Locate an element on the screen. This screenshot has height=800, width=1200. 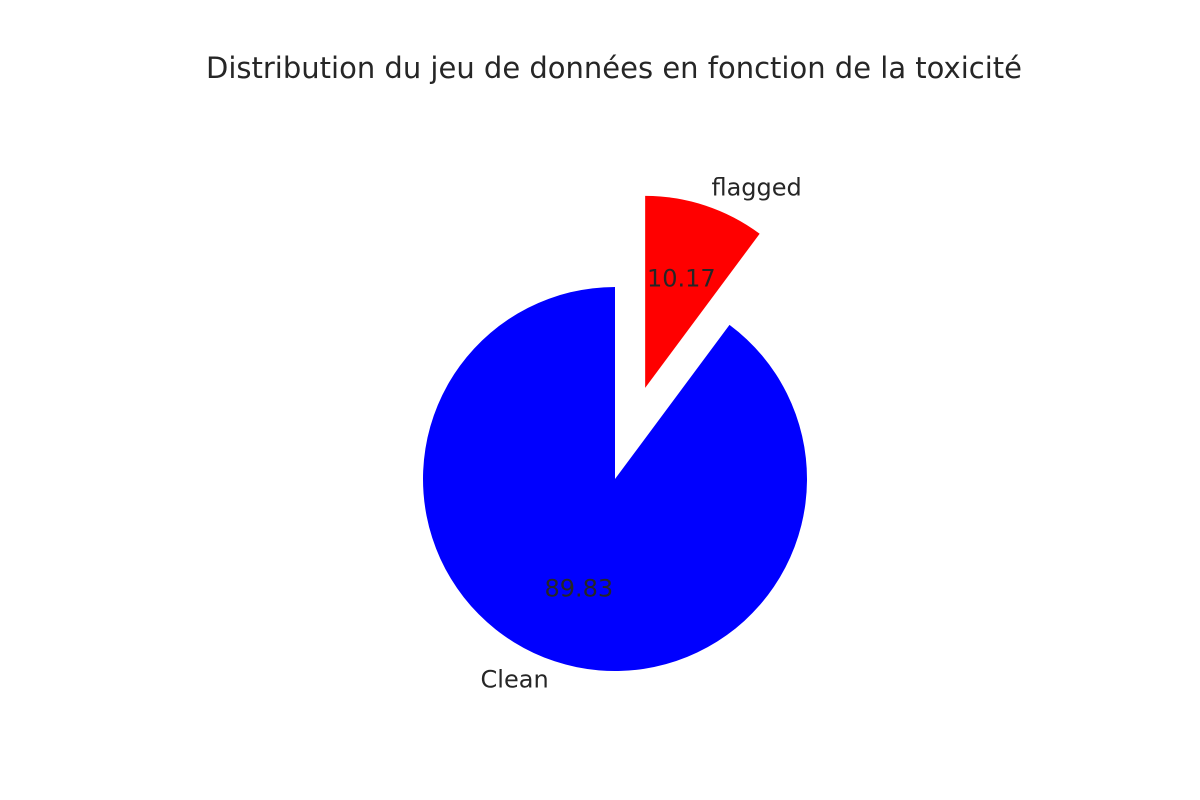
pct-label-flagged: 10.17 is located at coordinates (681, 278).